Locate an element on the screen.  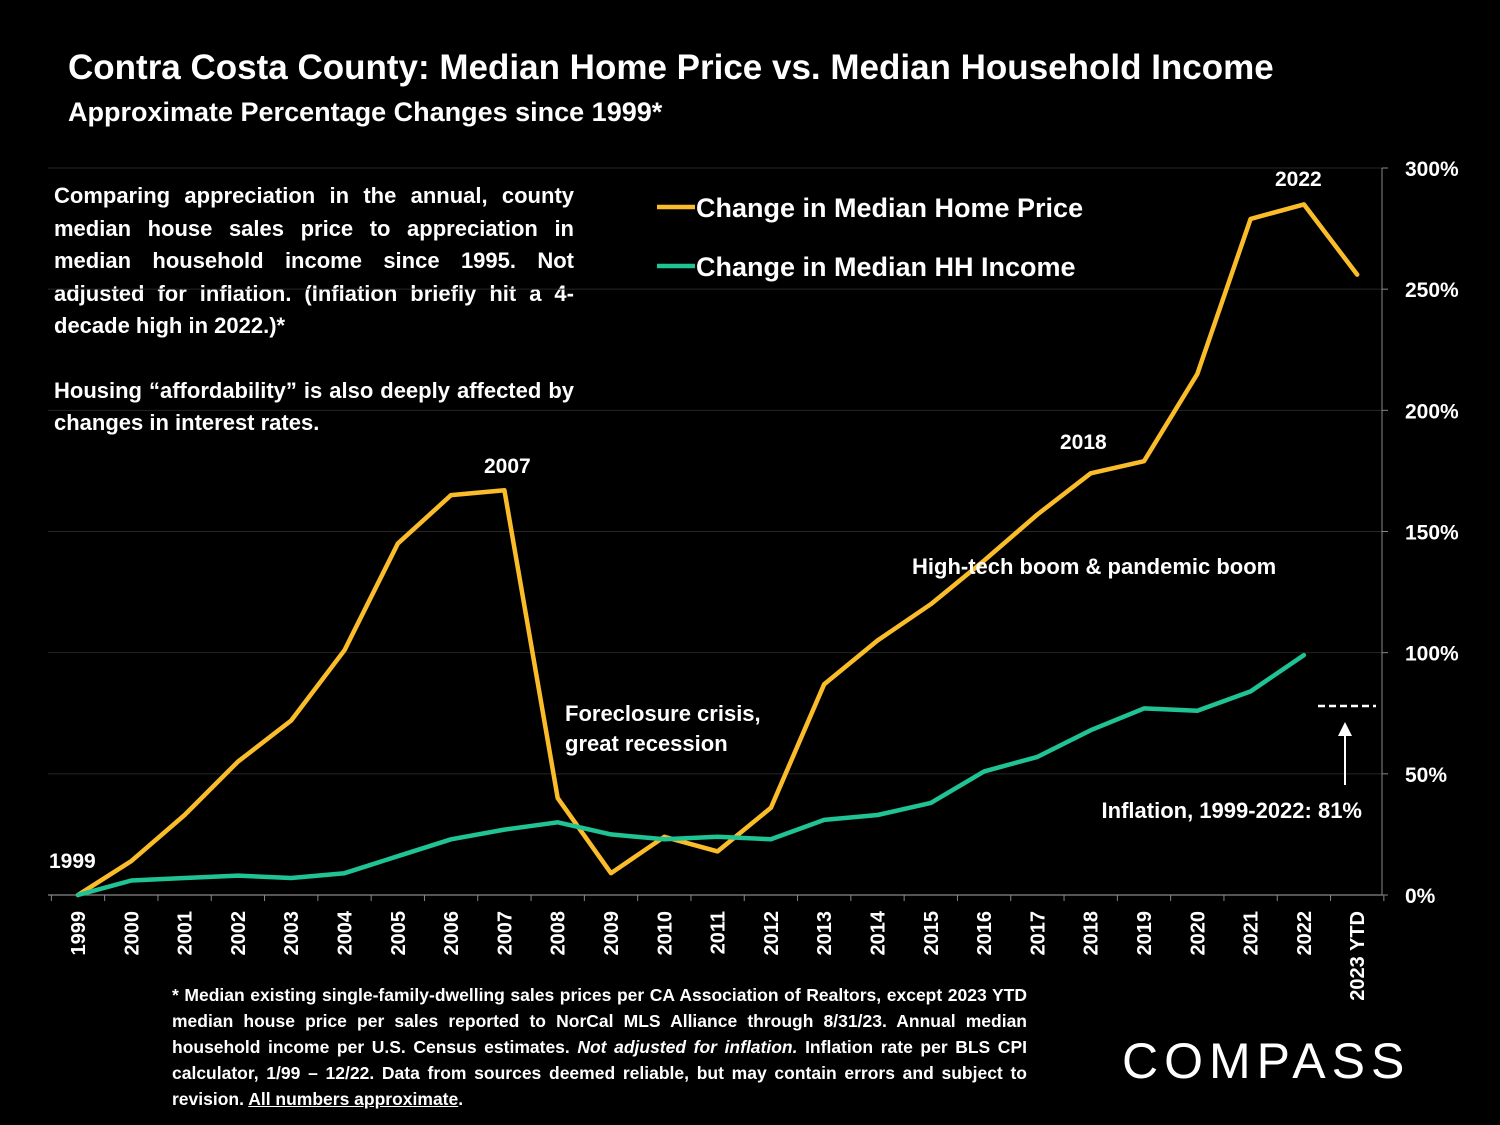
y-tick-label: 250% is located at coordinates (1432, 290).